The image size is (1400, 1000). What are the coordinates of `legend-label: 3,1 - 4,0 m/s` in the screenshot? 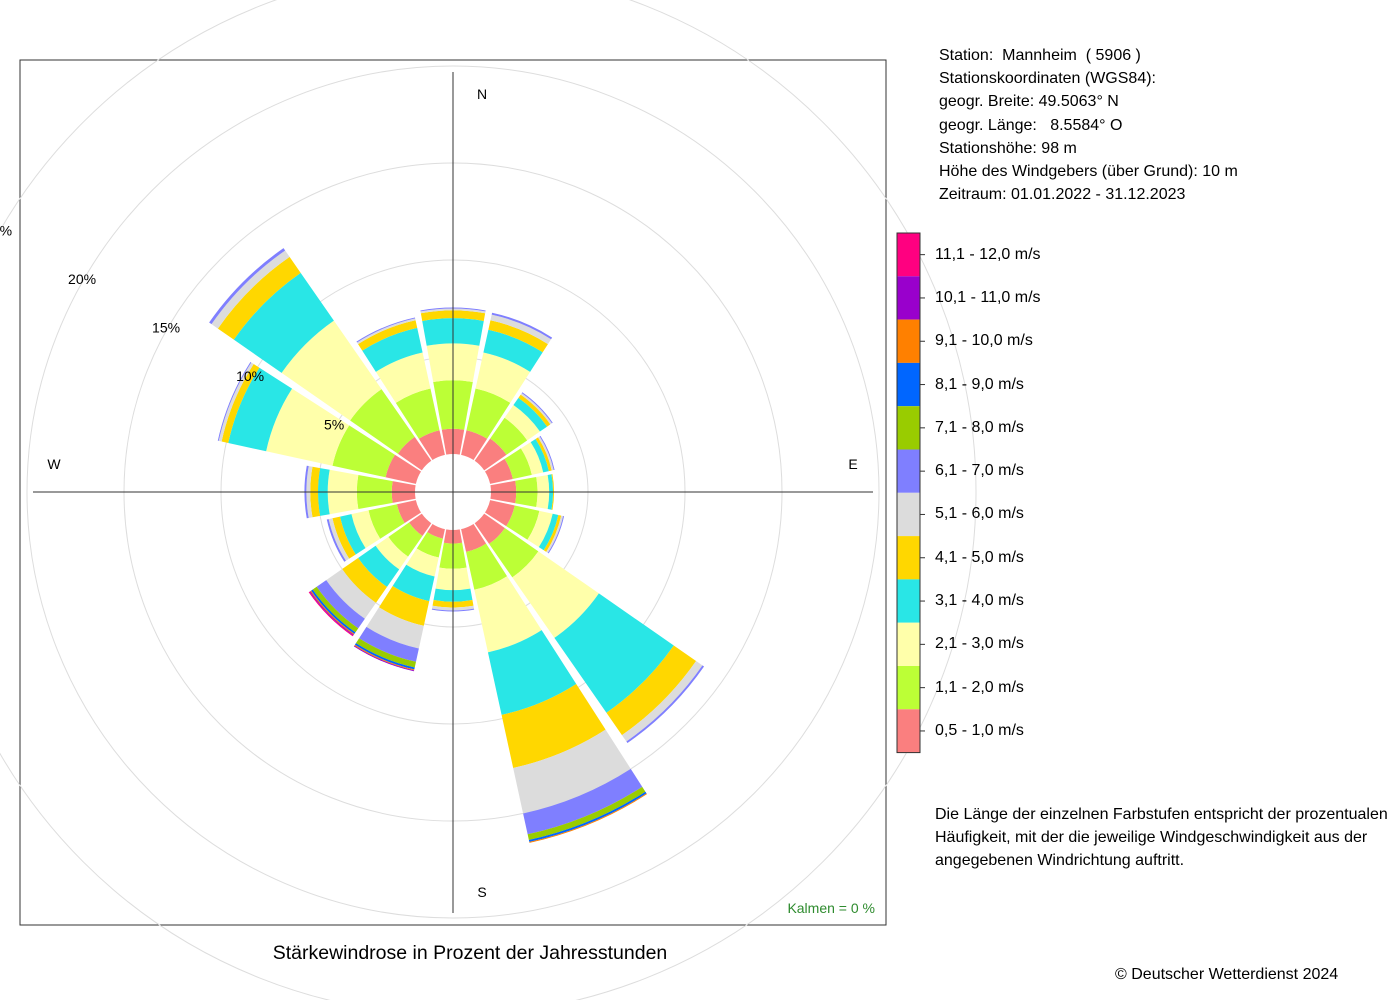 It's located at (979, 601).